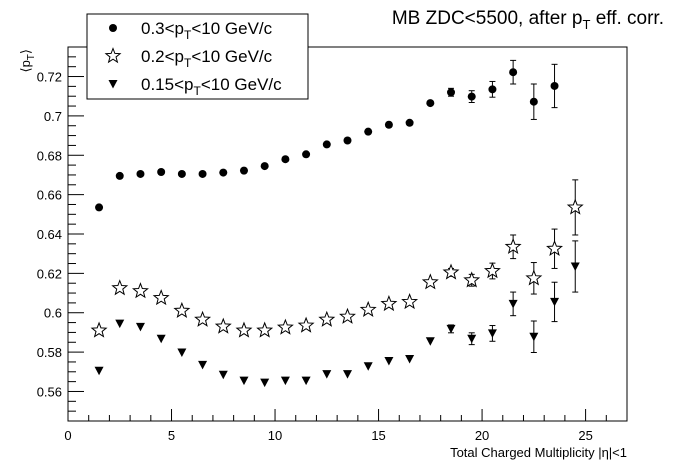 This screenshot has height=472, width=696. I want to click on x-tick-label: 10, so click(275, 435).